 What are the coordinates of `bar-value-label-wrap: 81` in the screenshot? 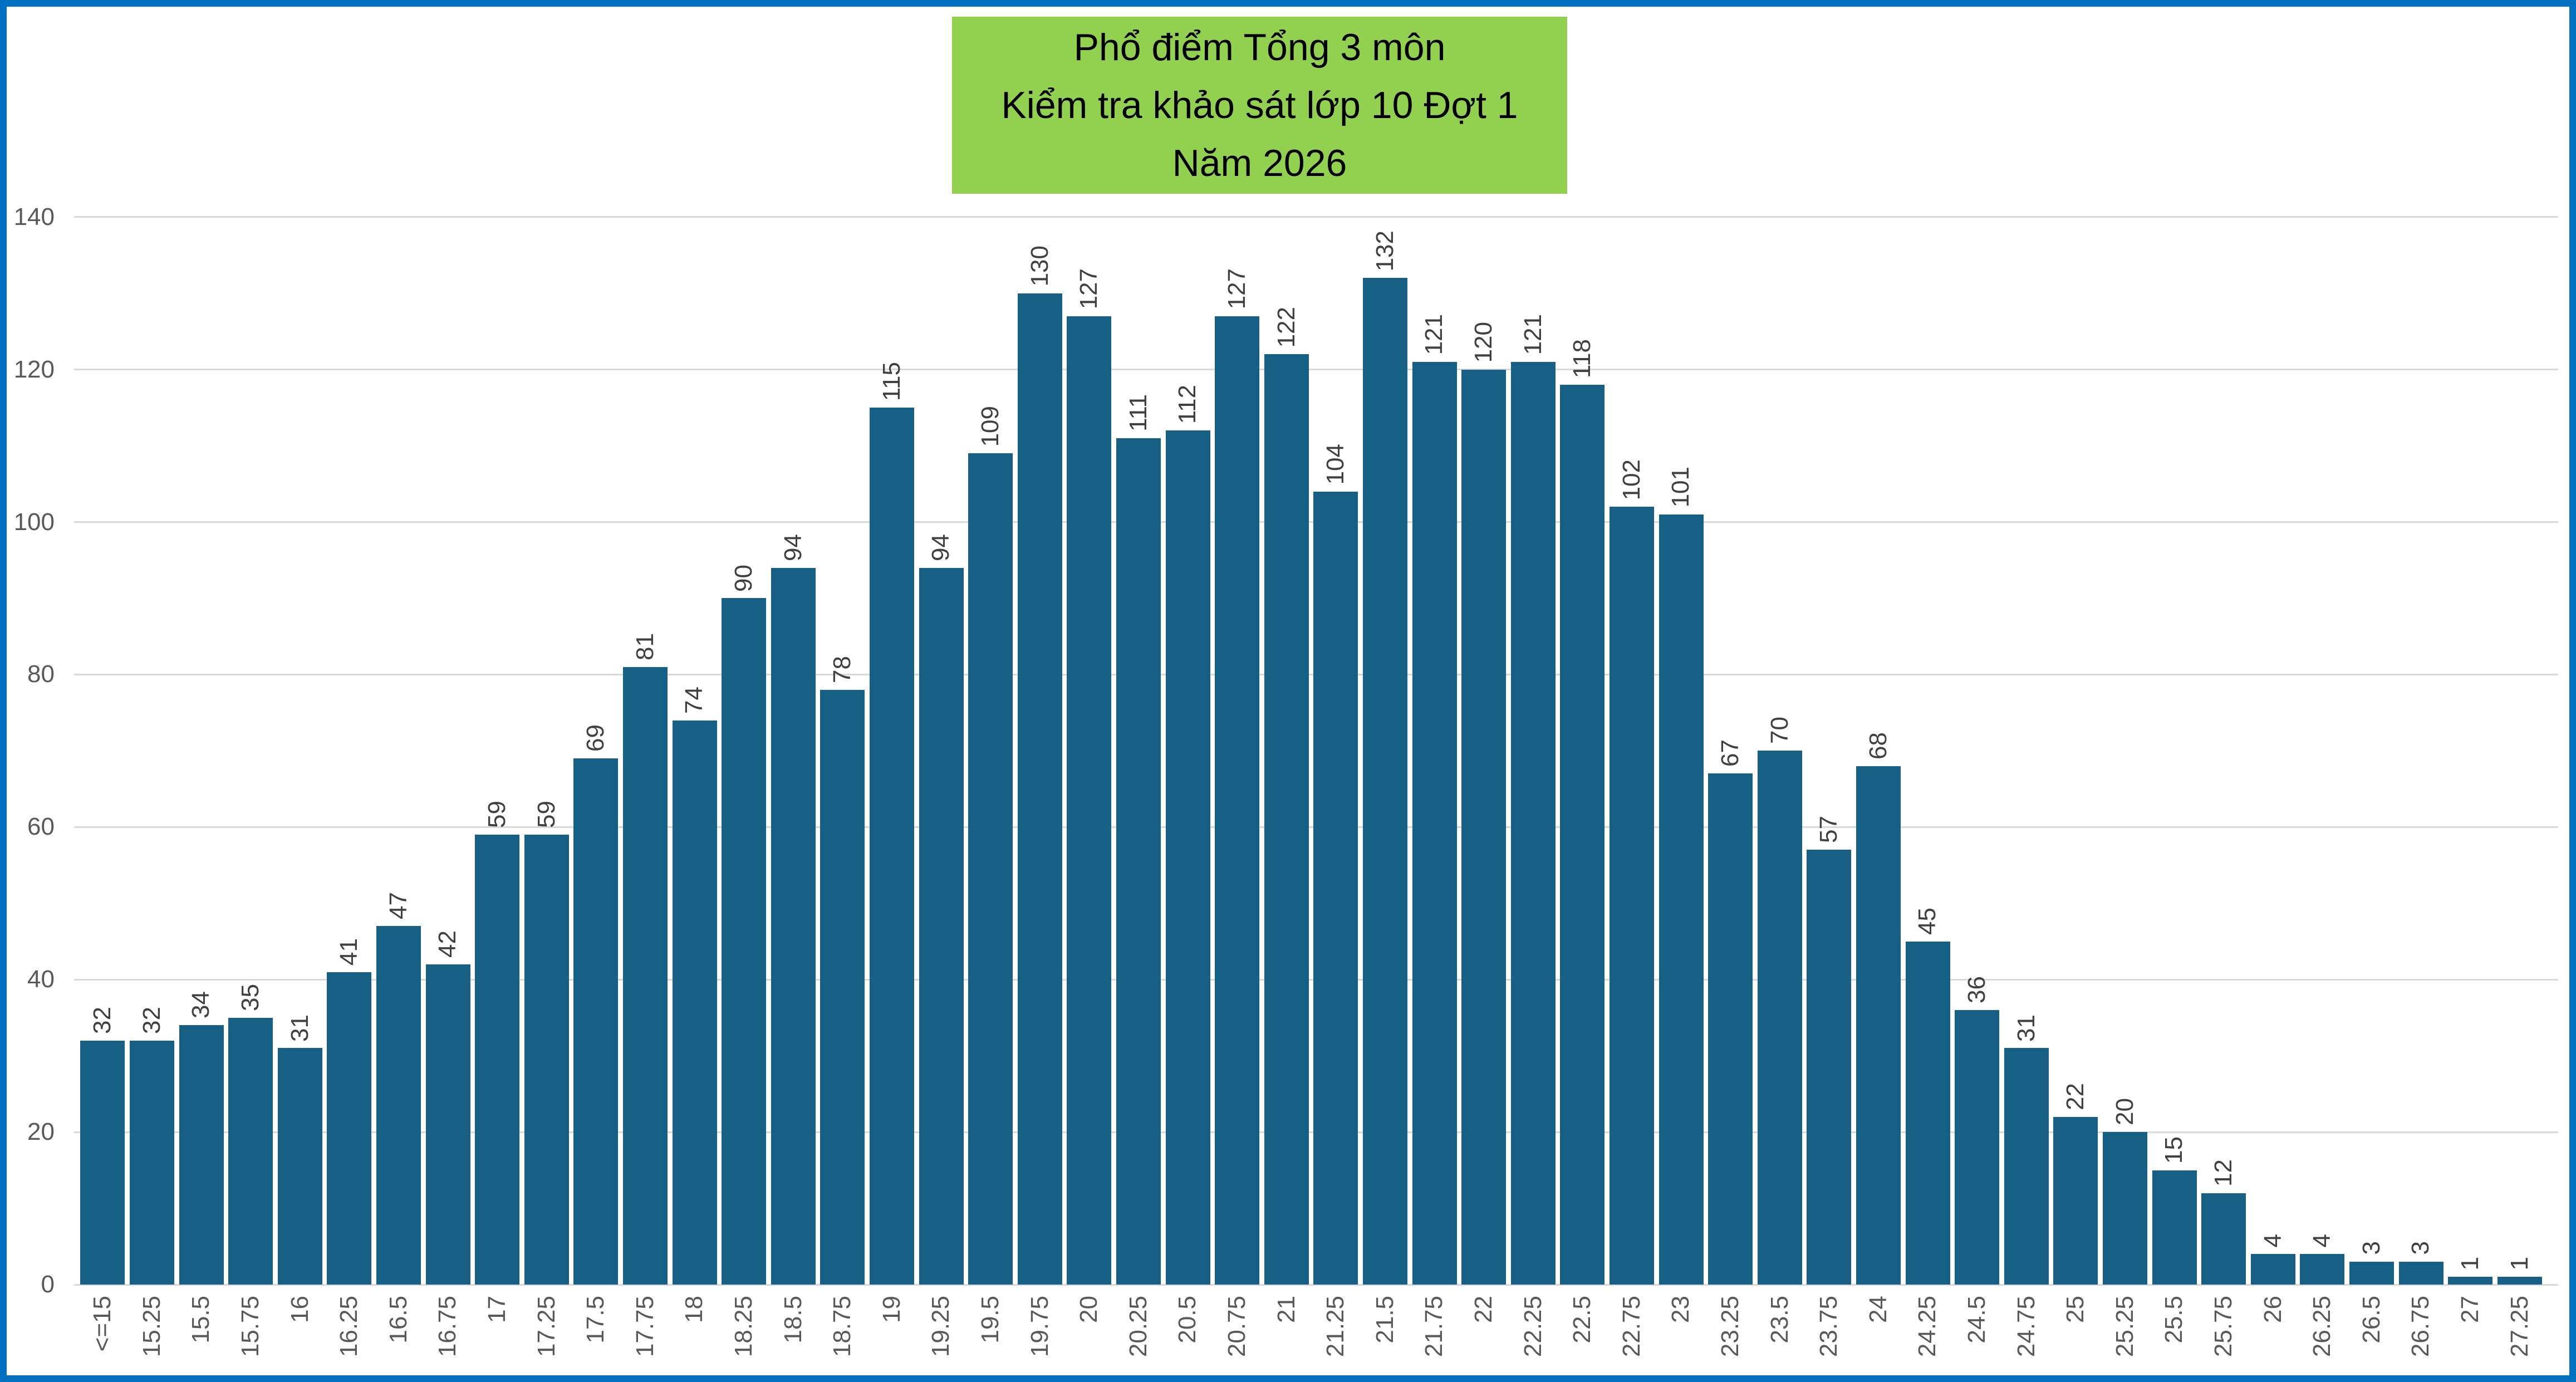 It's located at (646, 646).